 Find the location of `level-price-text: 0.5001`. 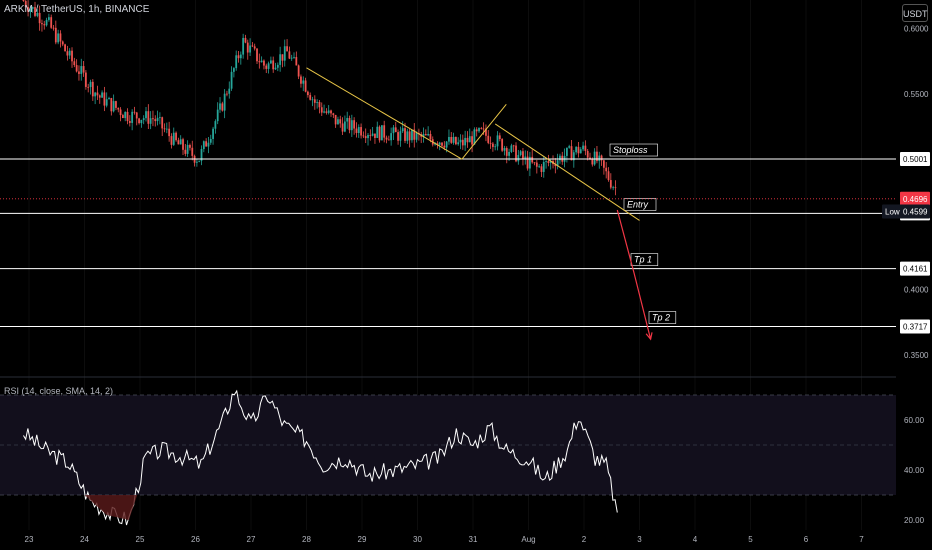

level-price-text: 0.5001 is located at coordinates (915, 159).